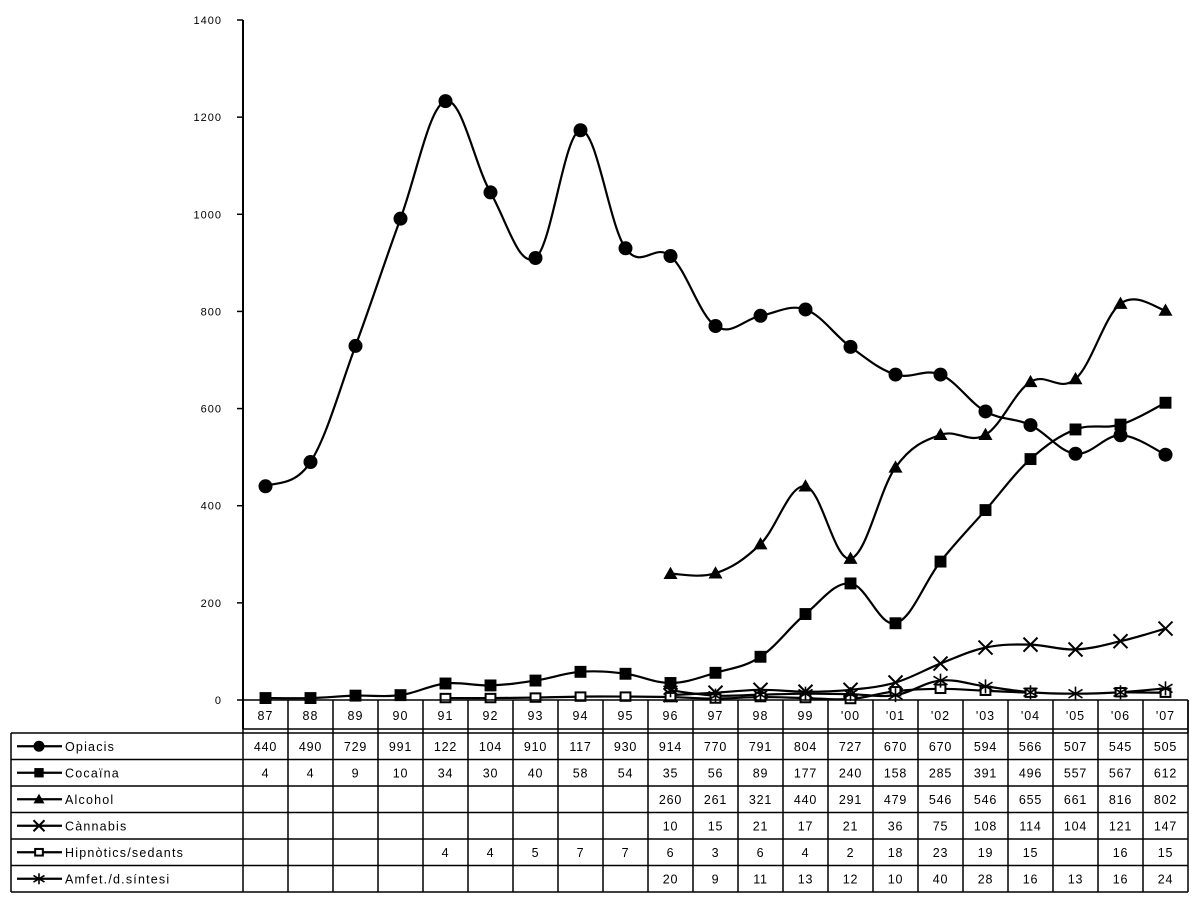 The width and height of the screenshot is (1192, 922). Describe the element at coordinates (761, 716) in the screenshot. I see `x-tick-label: 98` at that location.